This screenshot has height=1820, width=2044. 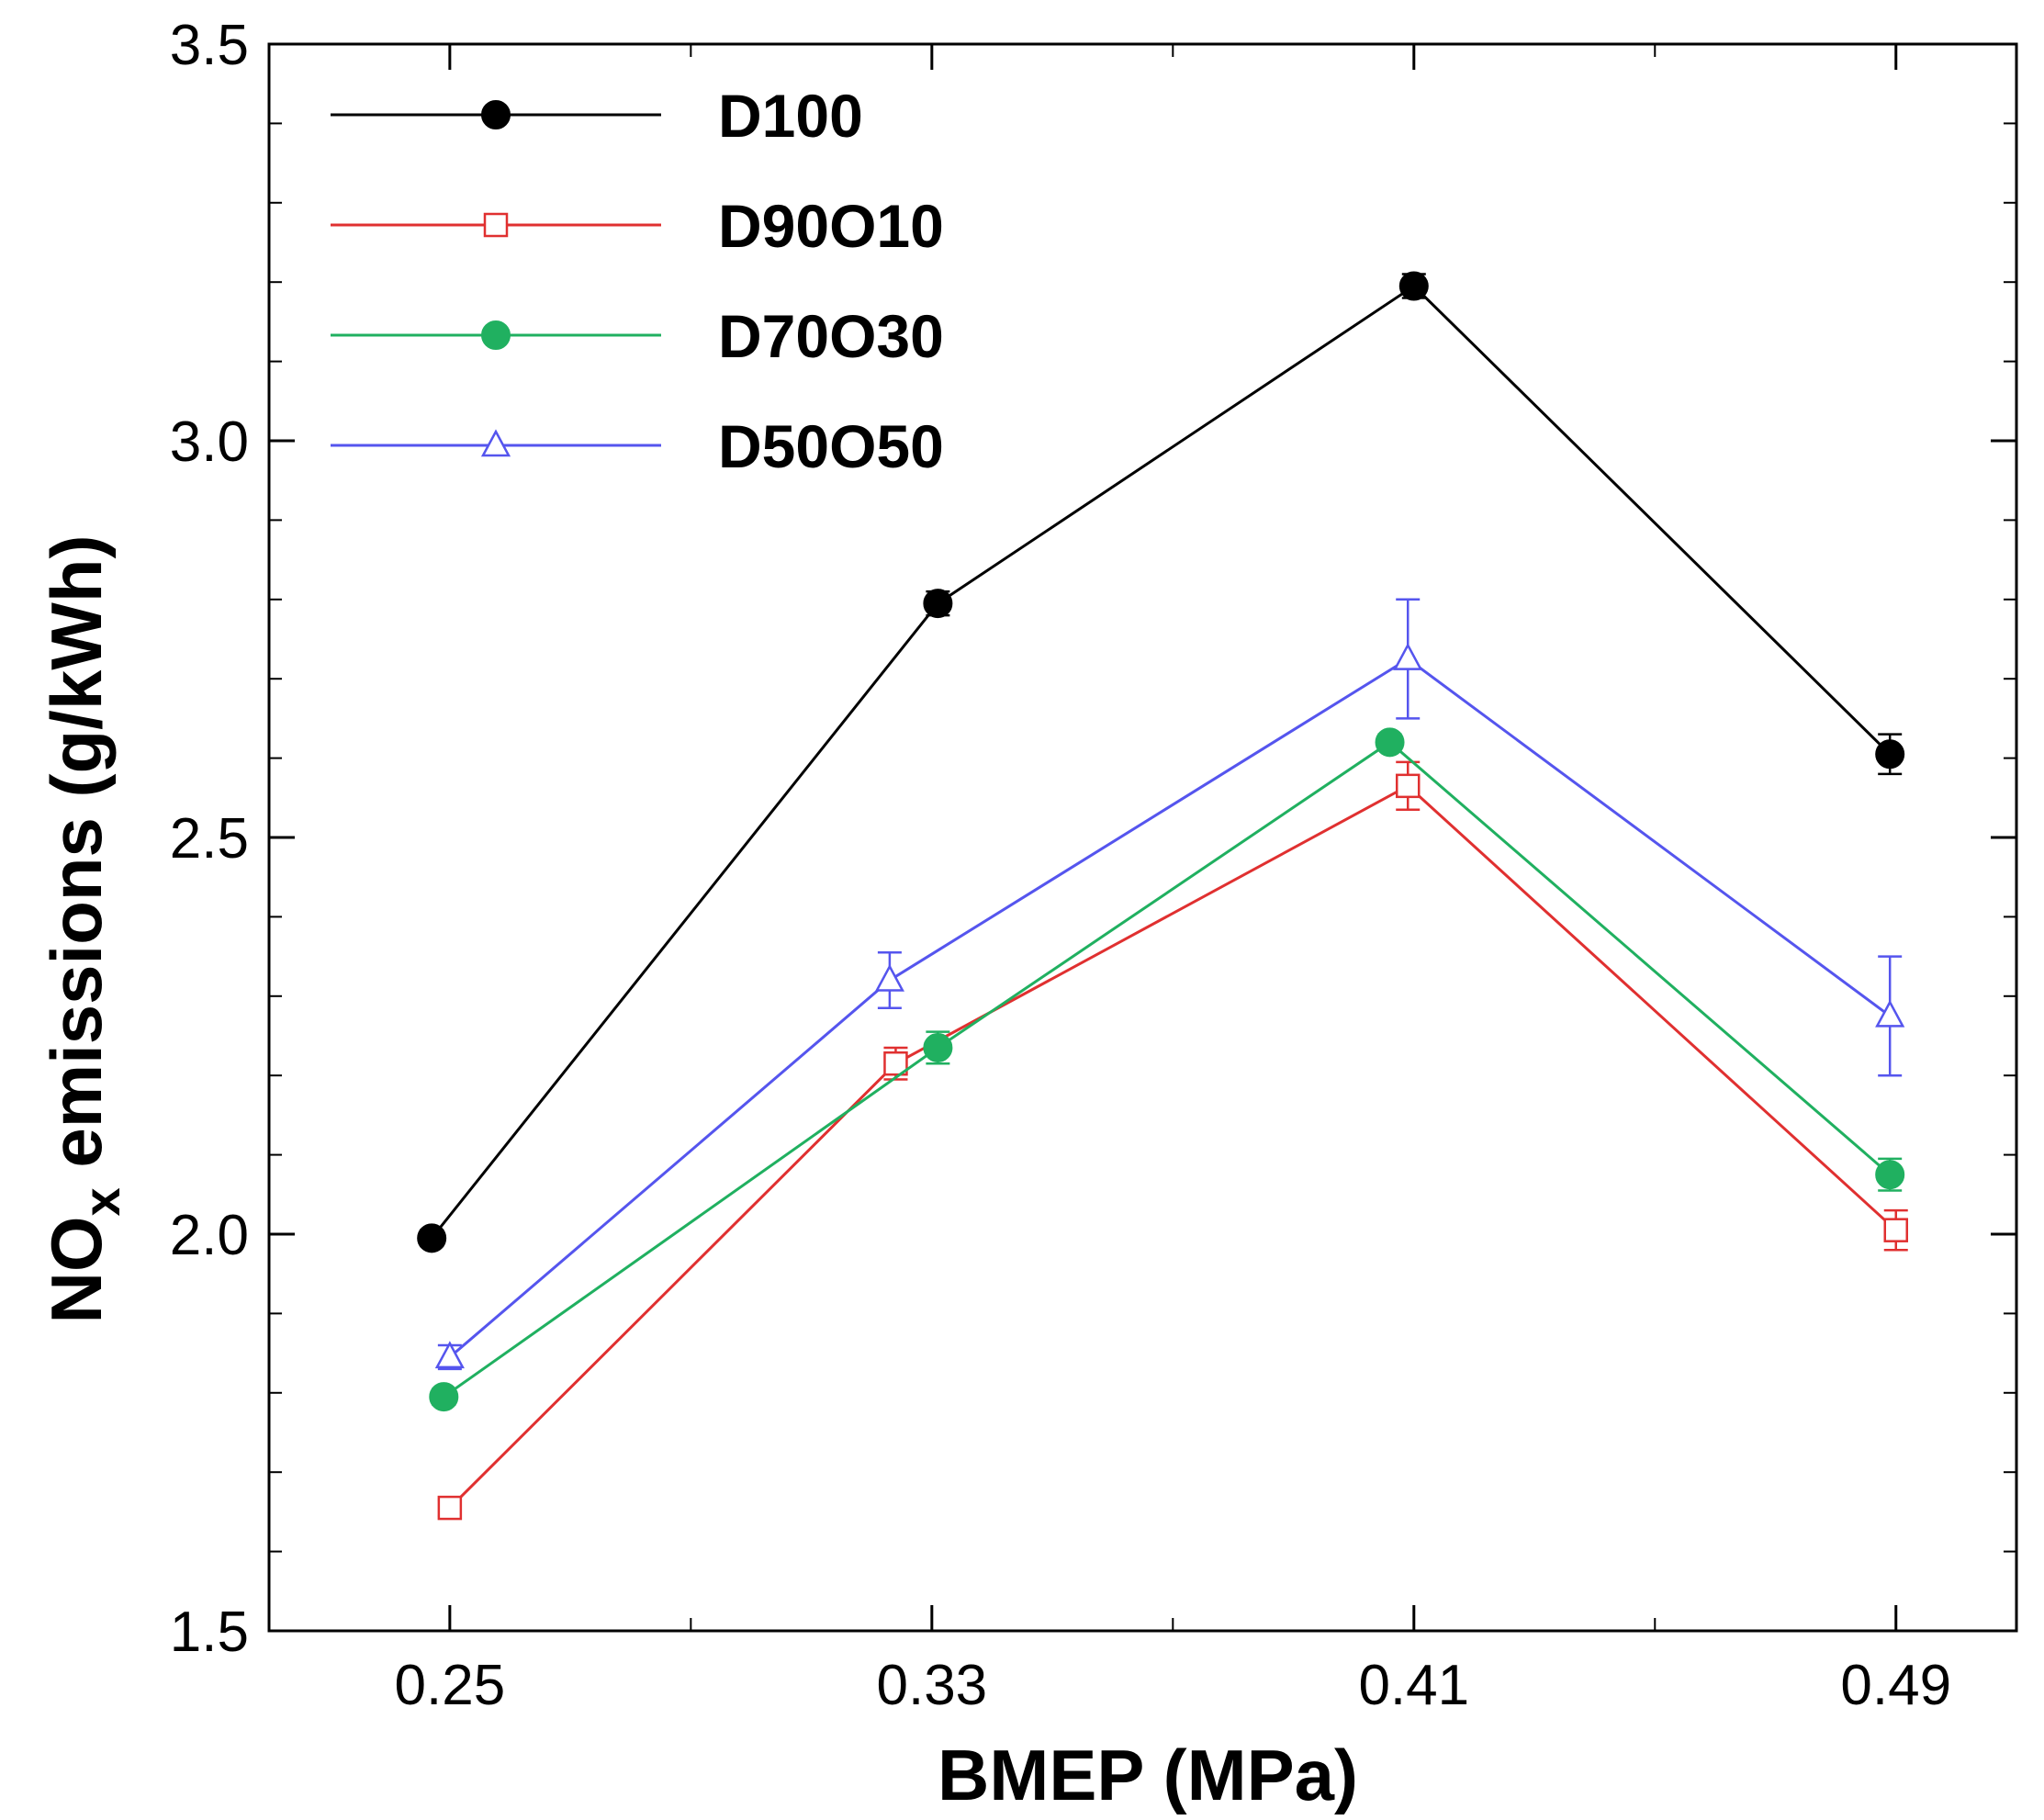 What do you see at coordinates (597, 116) in the screenshot?
I see `legend-item-d100: D100` at bounding box center [597, 116].